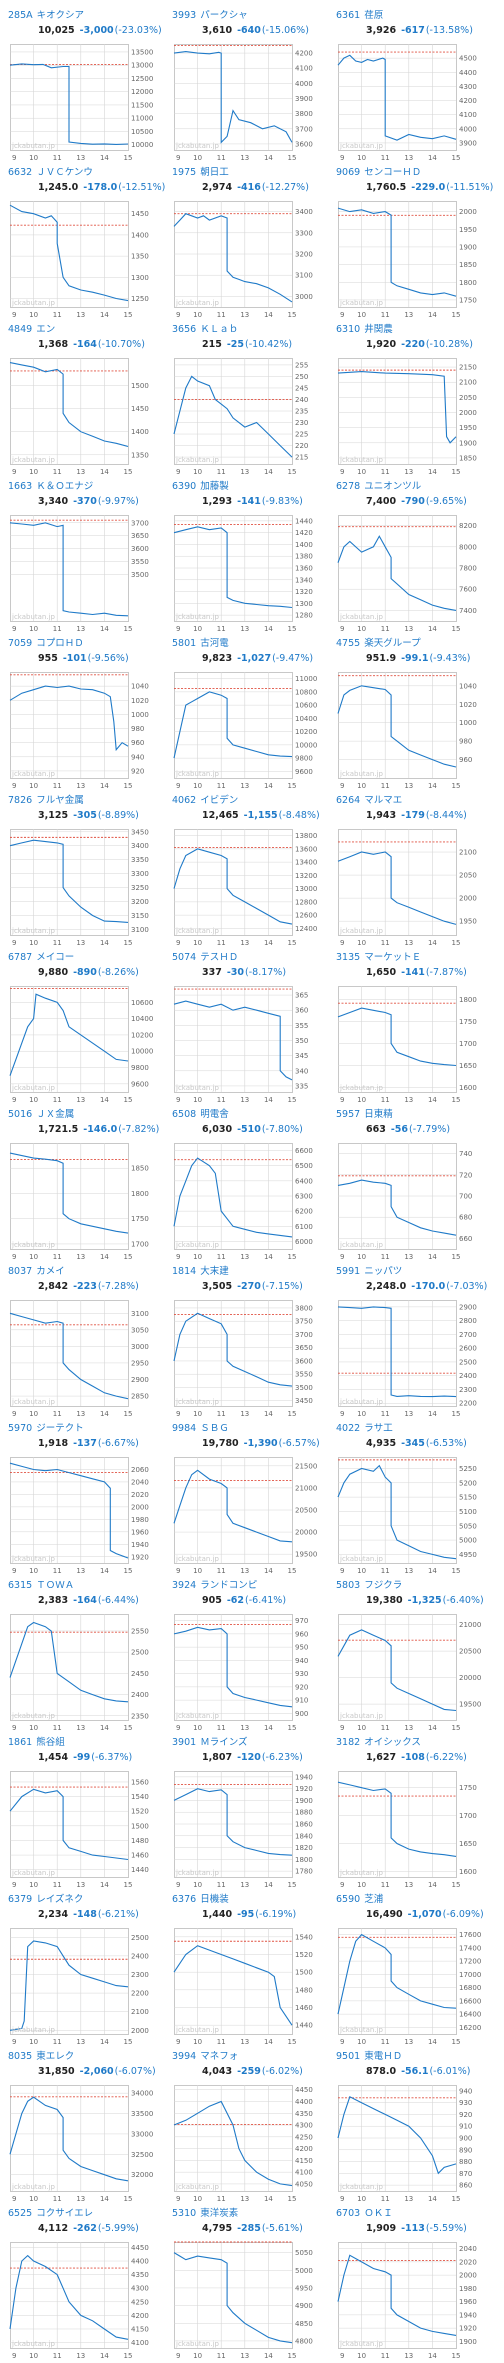  Describe the element at coordinates (20, 1742) in the screenshot. I see `stock-code-link: 1861` at that location.